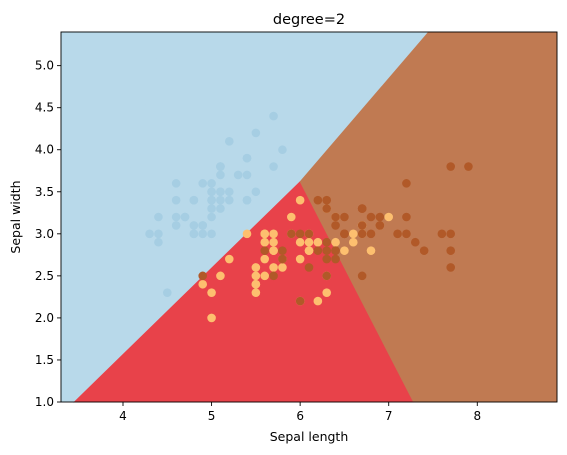 The height and width of the screenshot is (455, 567). Describe the element at coordinates (309, 20) in the screenshot. I see `chart-title: degree=2` at that location.